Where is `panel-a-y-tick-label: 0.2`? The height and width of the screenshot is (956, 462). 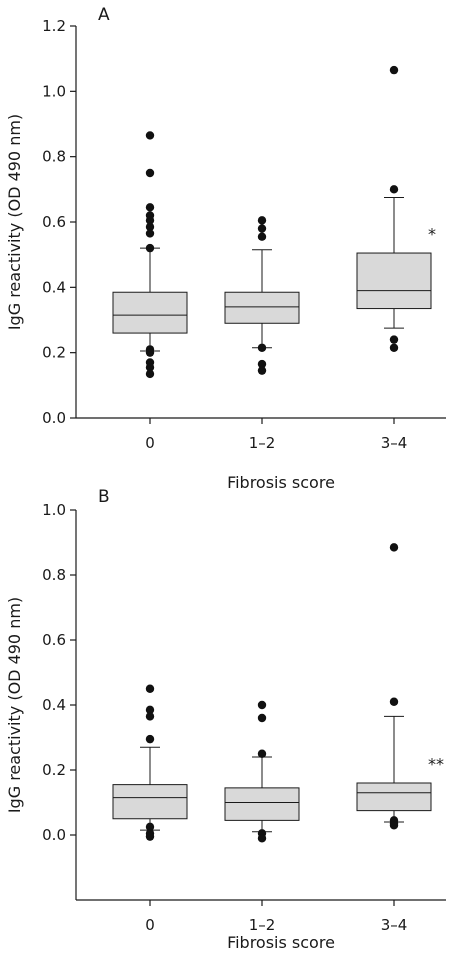 panel-a-y-tick-label: 0.2 is located at coordinates (54, 353).